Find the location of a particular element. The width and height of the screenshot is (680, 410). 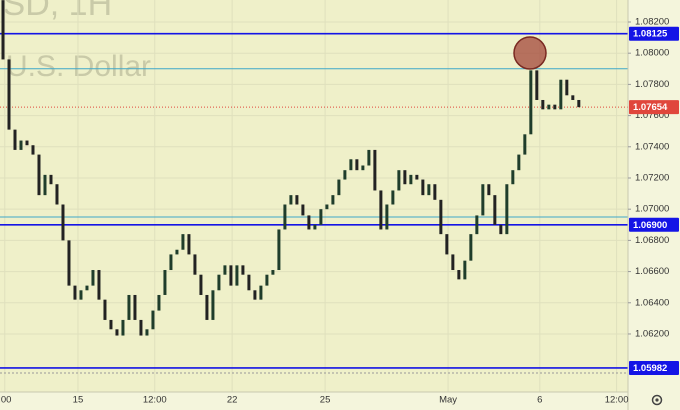

y-tick-label: 1.08000 is located at coordinates (652, 53).